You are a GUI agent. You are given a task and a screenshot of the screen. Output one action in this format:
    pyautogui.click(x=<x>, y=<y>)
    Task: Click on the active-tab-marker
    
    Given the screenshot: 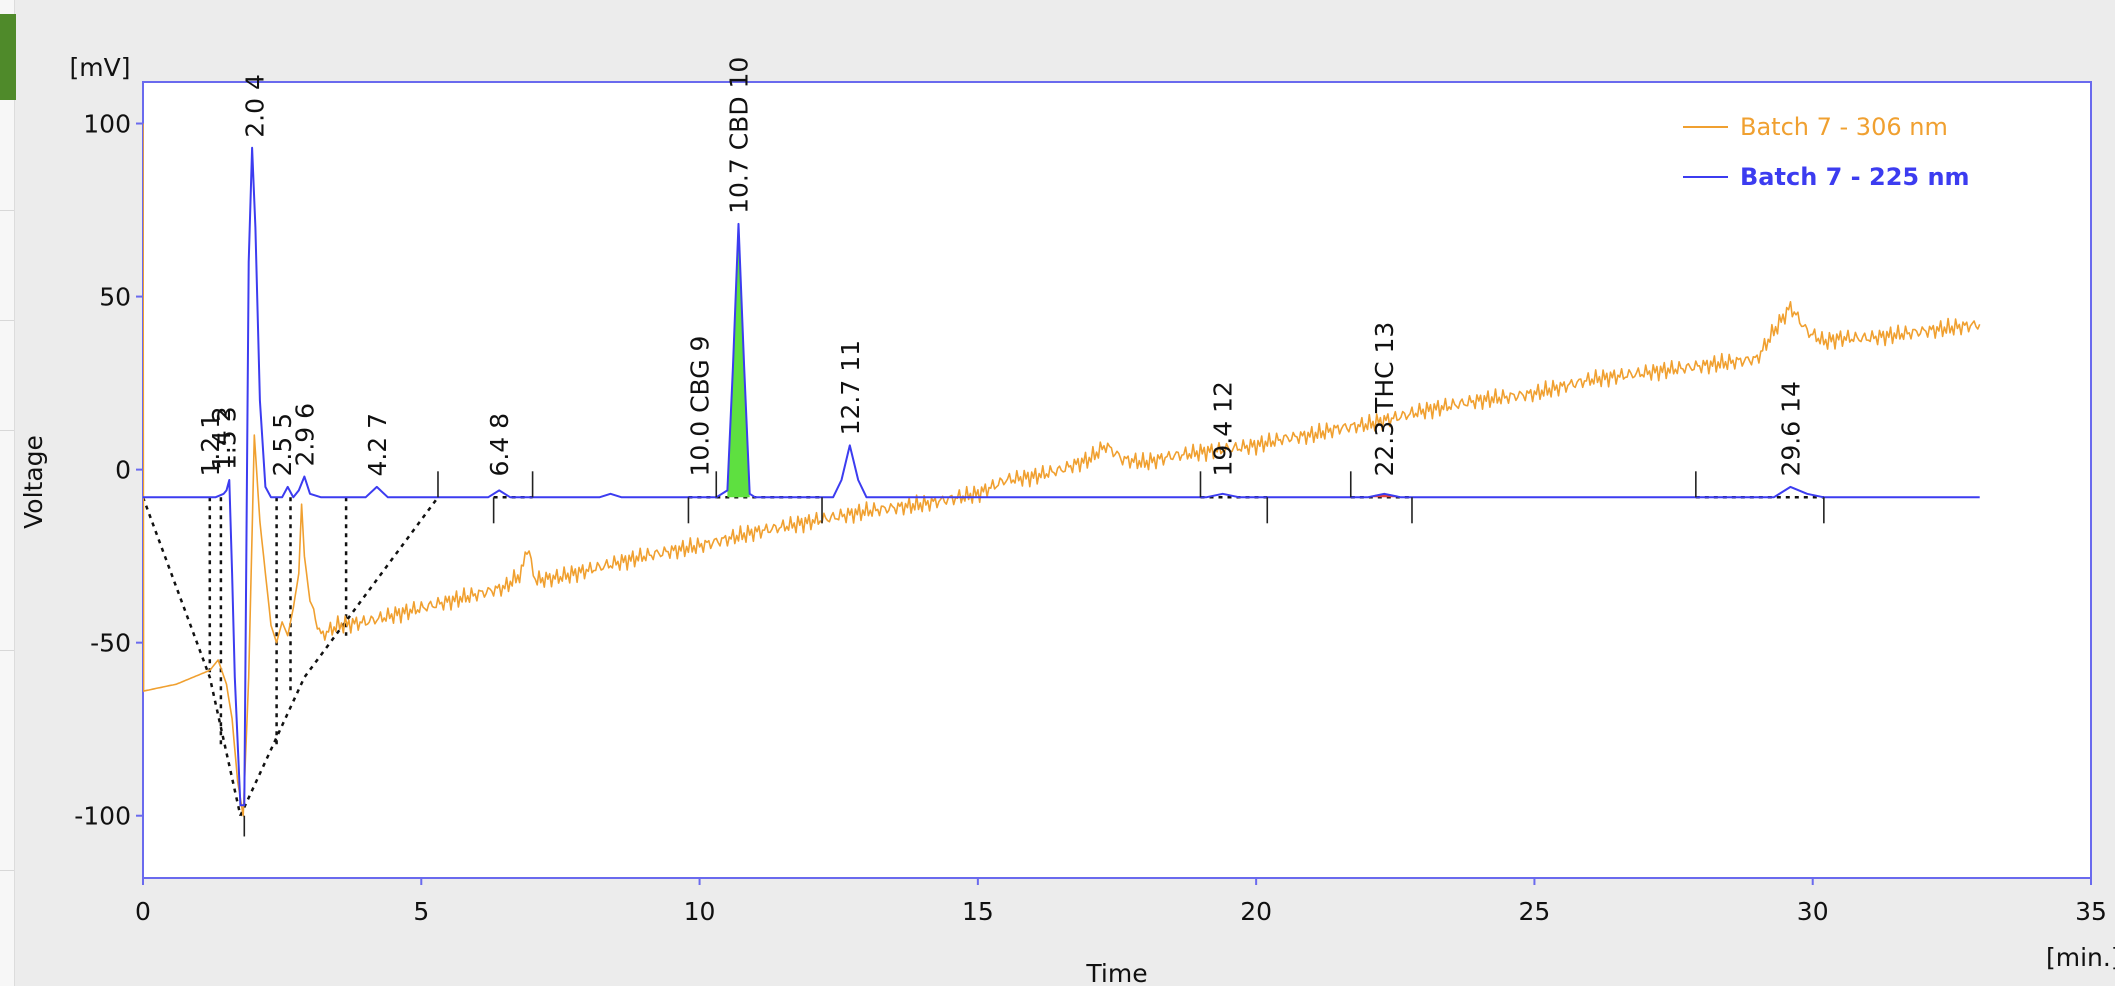 What is the action you would take?
    pyautogui.click(x=10, y=57)
    